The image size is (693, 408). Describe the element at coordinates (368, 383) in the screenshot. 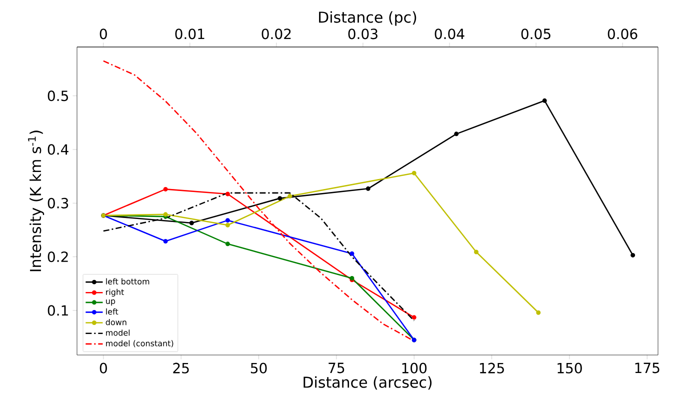

I see `x-axis-title: Distance (arcsec)` at that location.